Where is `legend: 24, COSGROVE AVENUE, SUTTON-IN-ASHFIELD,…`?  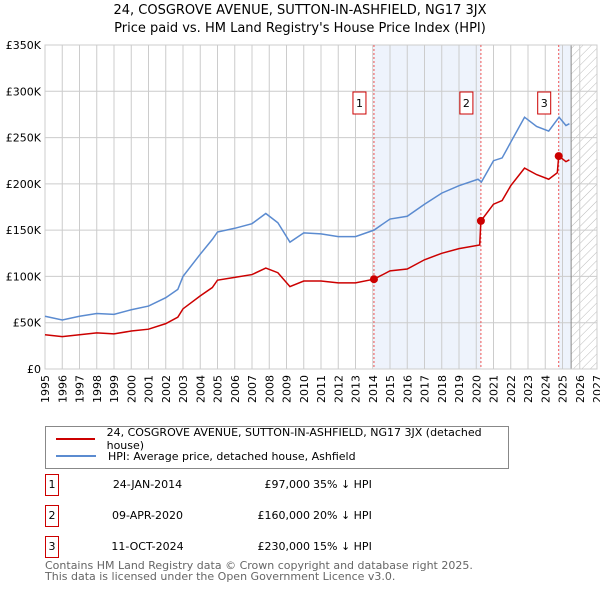
legend: 24, COSGROVE AVENUE, SUTTON-IN-ASHFIELD,… is located at coordinates (277, 447).